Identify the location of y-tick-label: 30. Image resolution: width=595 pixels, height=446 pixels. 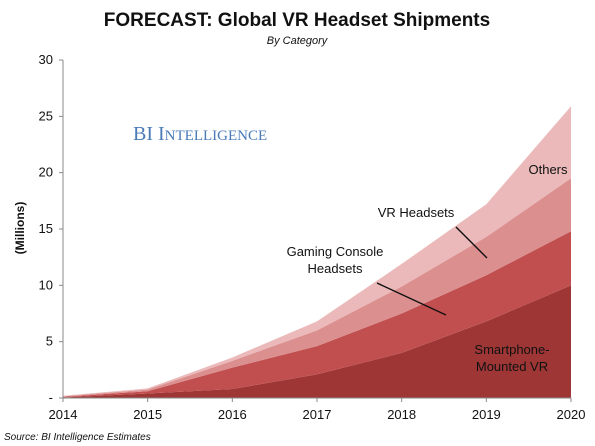
(46, 59).